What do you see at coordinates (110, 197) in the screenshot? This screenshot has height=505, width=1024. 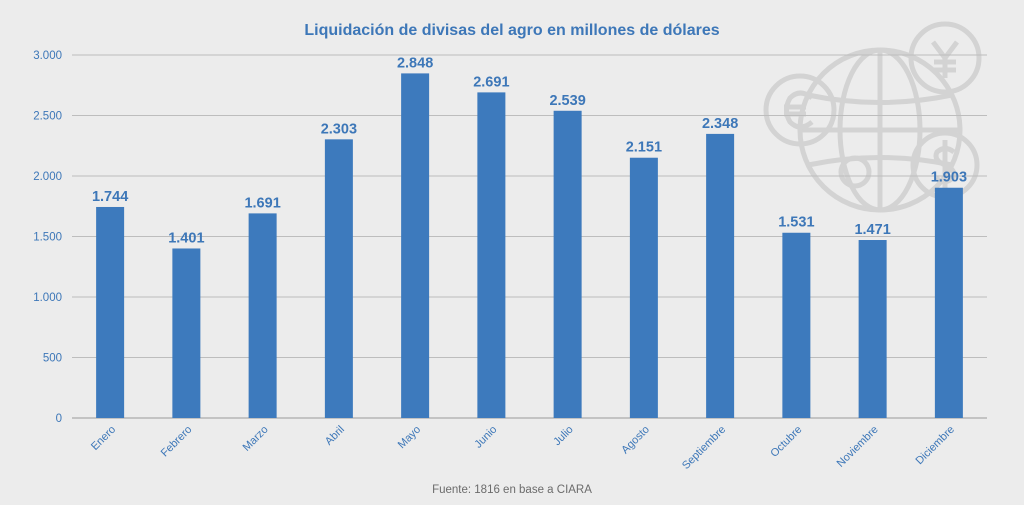 I see `data-label: 1.744` at bounding box center [110, 197].